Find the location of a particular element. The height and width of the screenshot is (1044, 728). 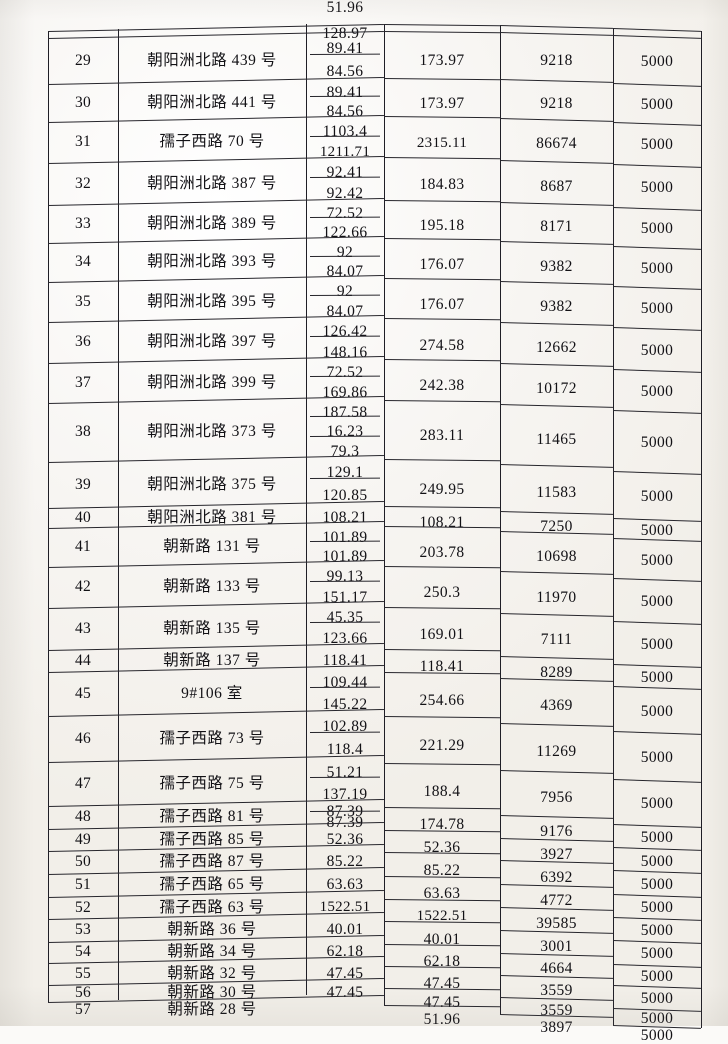

row-address: 朝阳洲北路 387 号 is located at coordinates (212, 183).